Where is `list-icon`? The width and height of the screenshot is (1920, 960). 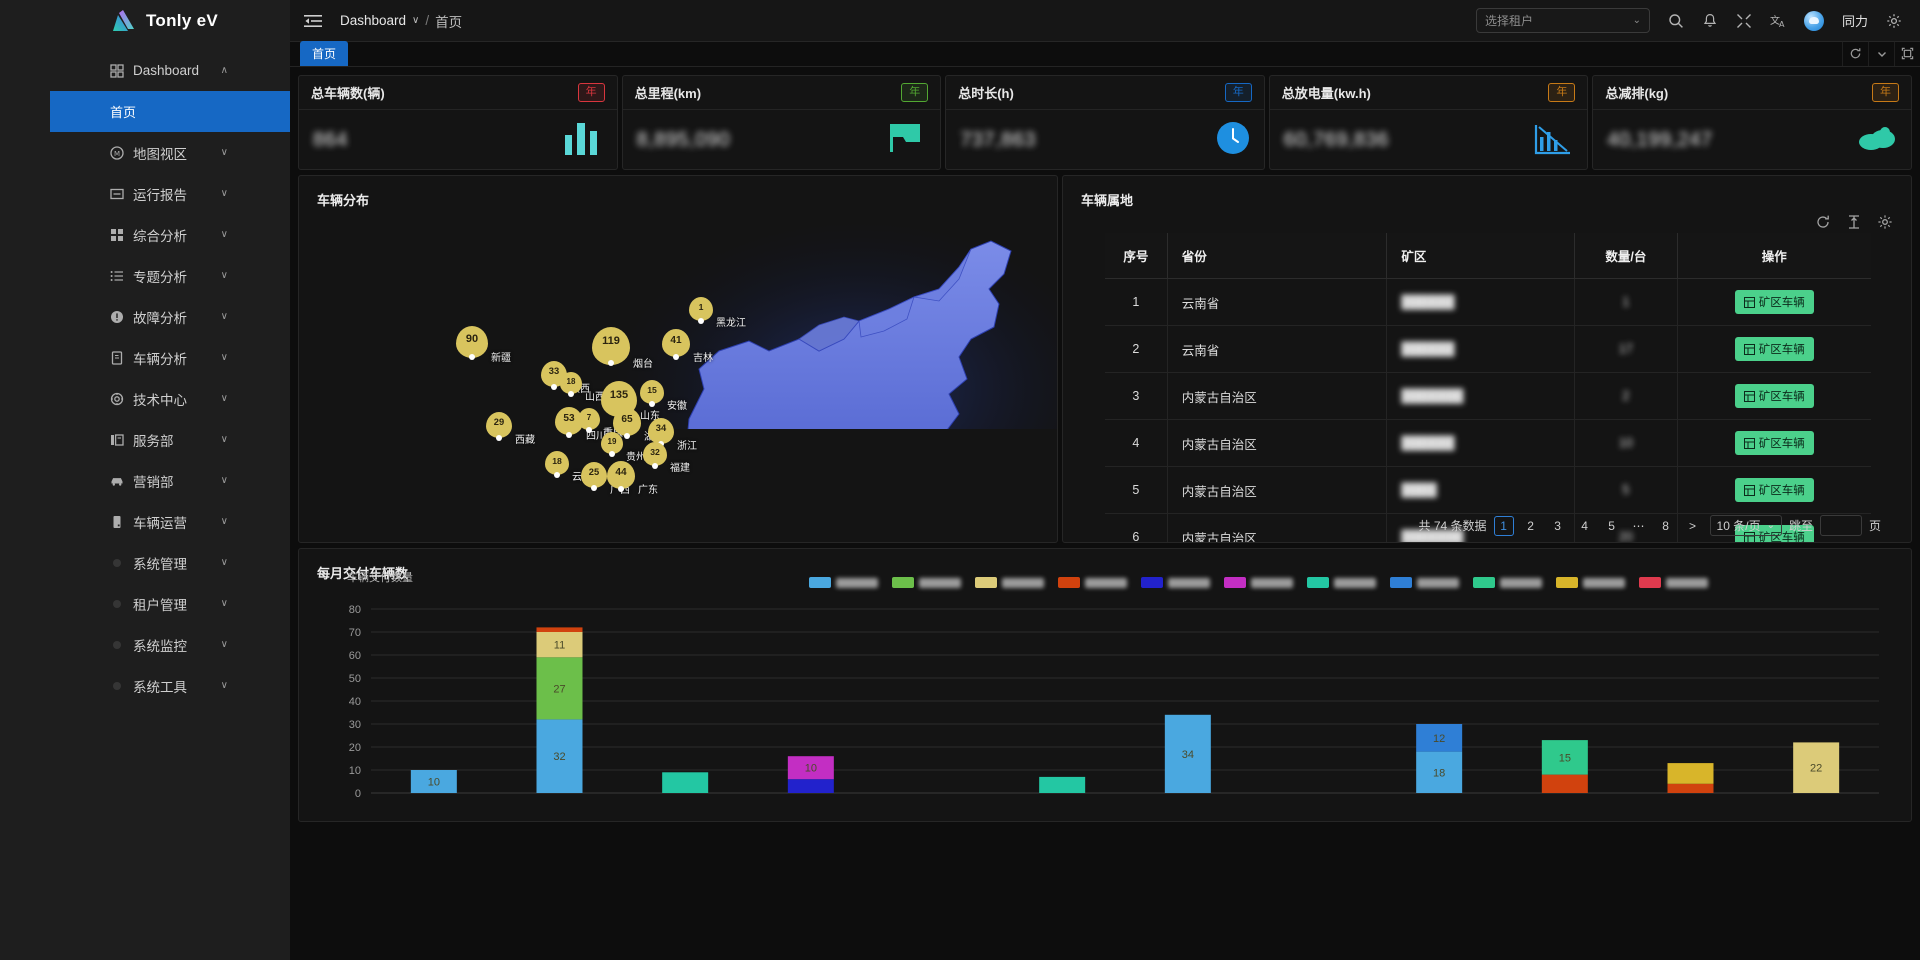 list-icon is located at coordinates (117, 276).